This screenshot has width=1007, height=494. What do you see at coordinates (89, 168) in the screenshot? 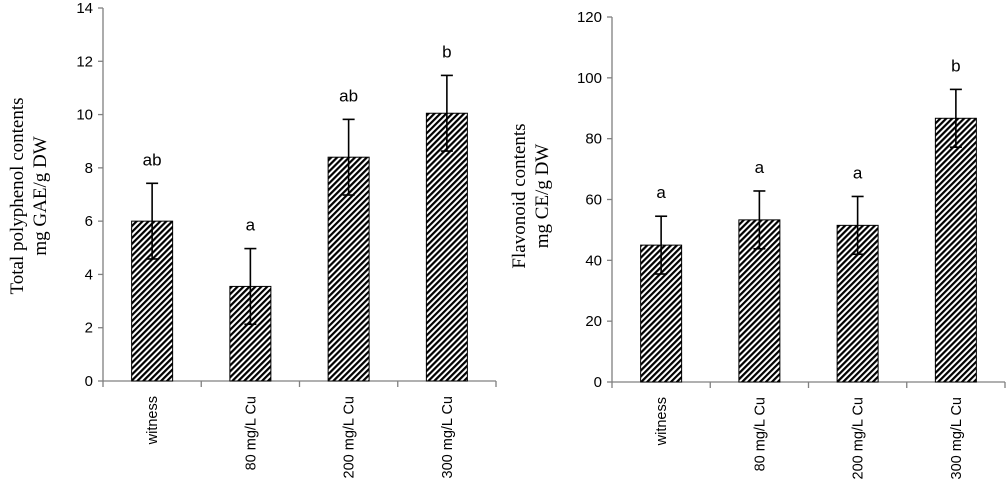
I see `y-tick-label: 8` at bounding box center [89, 168].